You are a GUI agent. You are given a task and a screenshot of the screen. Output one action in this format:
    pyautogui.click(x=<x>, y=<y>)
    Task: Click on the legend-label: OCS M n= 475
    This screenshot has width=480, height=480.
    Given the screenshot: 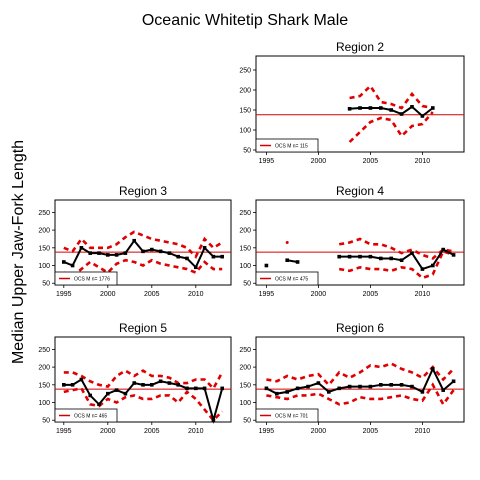 What is the action you would take?
    pyautogui.click(x=291, y=280)
    